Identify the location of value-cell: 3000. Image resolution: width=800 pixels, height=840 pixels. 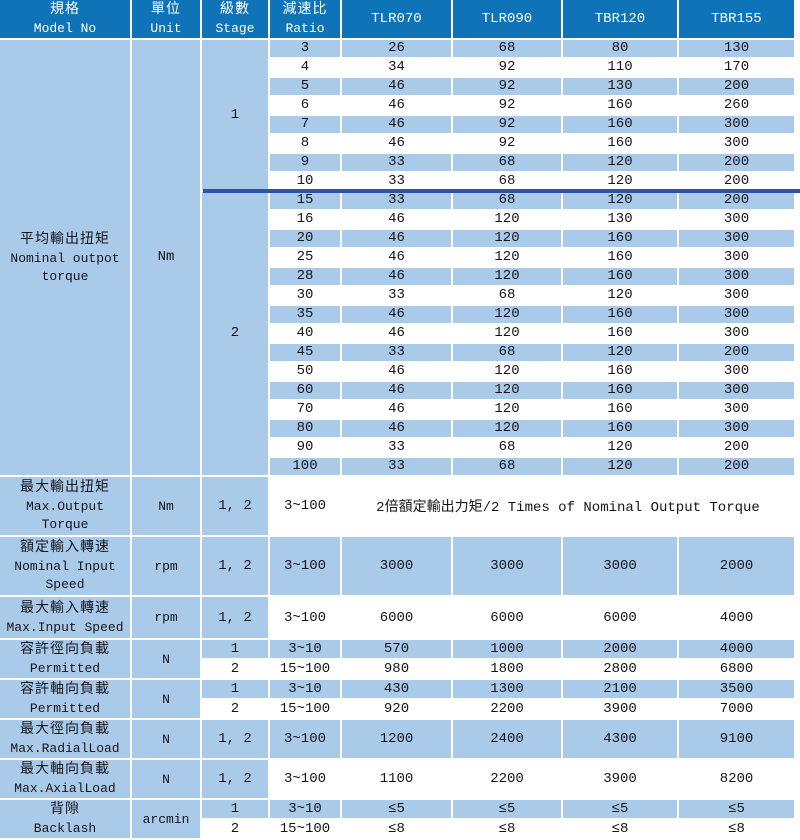
(396, 566).